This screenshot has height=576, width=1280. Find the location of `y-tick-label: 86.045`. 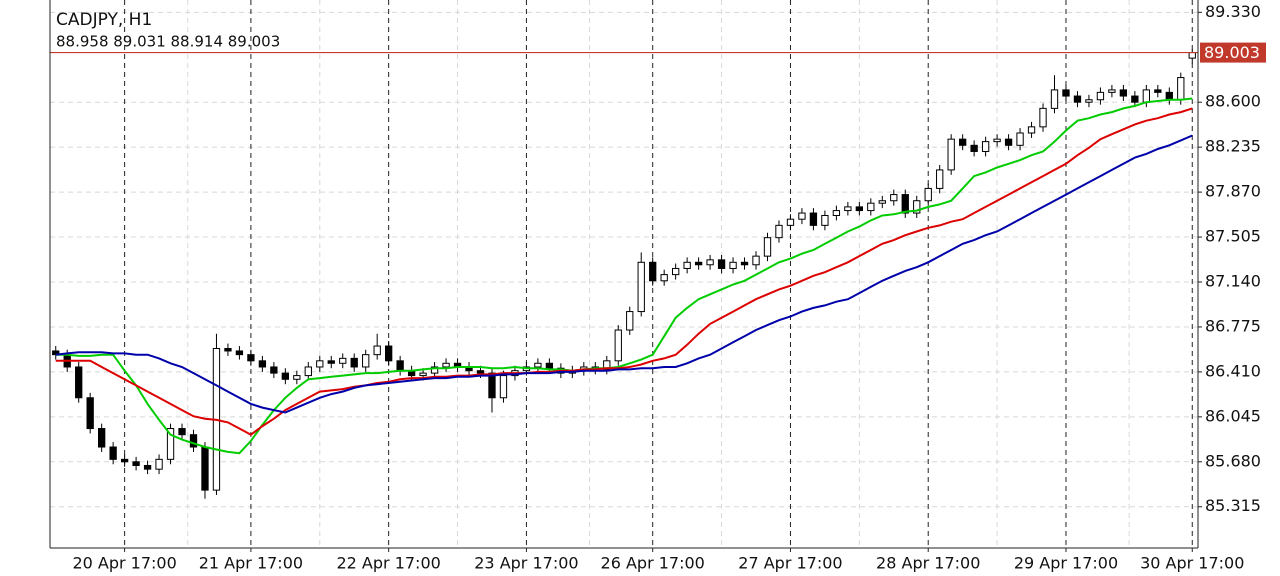

y-tick-label: 86.045 is located at coordinates (1233, 415).